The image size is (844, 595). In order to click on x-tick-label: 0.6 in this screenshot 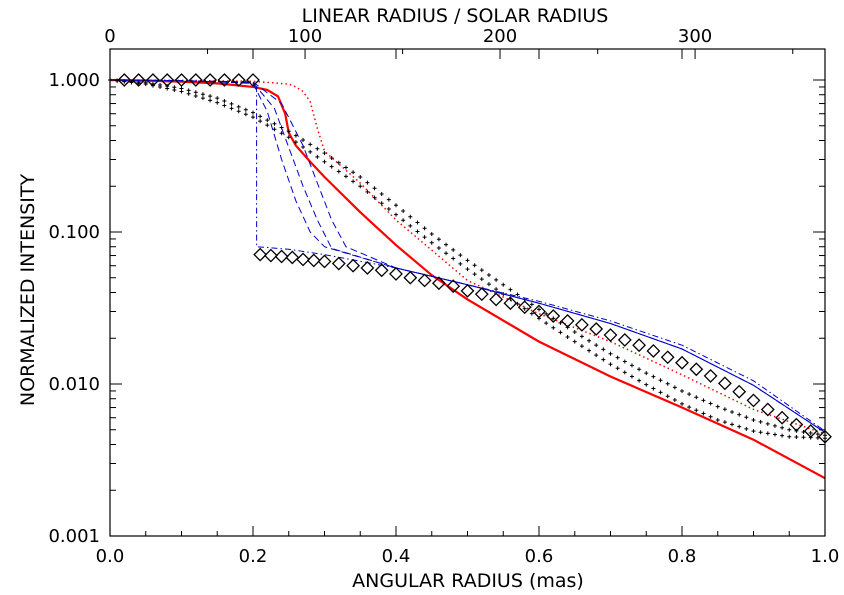, I will do `click(539, 556)`.